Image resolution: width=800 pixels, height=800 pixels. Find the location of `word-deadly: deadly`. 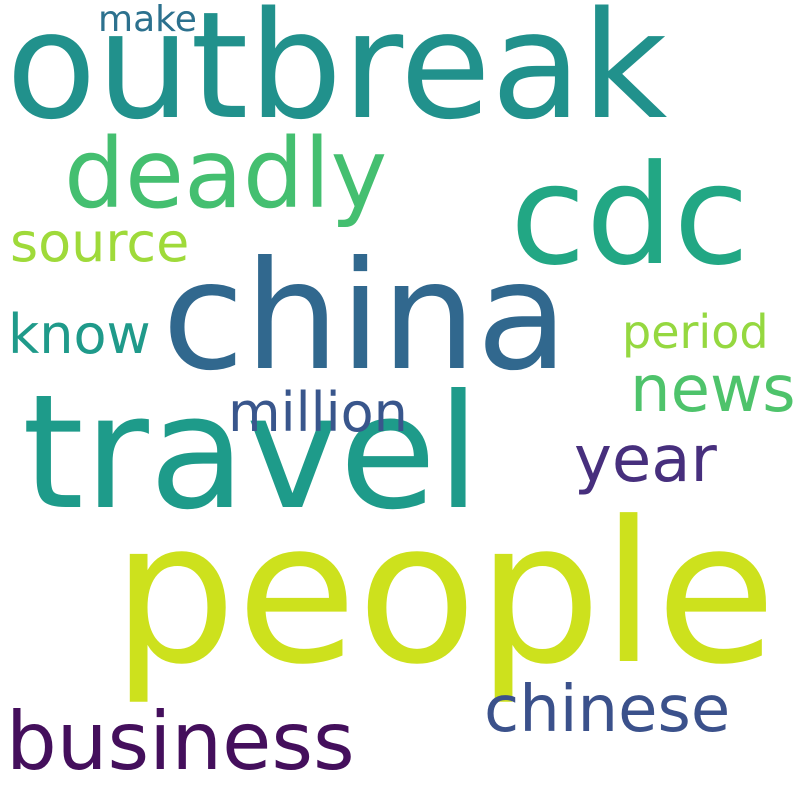

word-deadly: deadly is located at coordinates (226, 174).